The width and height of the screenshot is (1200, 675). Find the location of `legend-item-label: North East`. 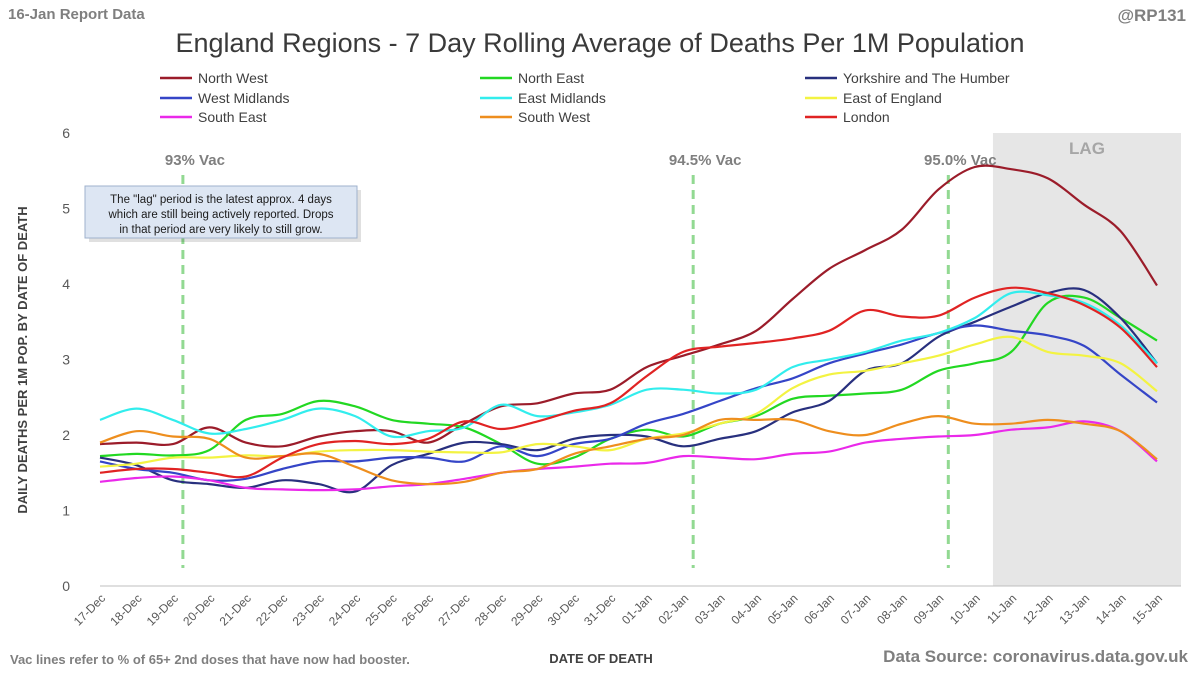

legend-item-label: North East is located at coordinates (551, 78).